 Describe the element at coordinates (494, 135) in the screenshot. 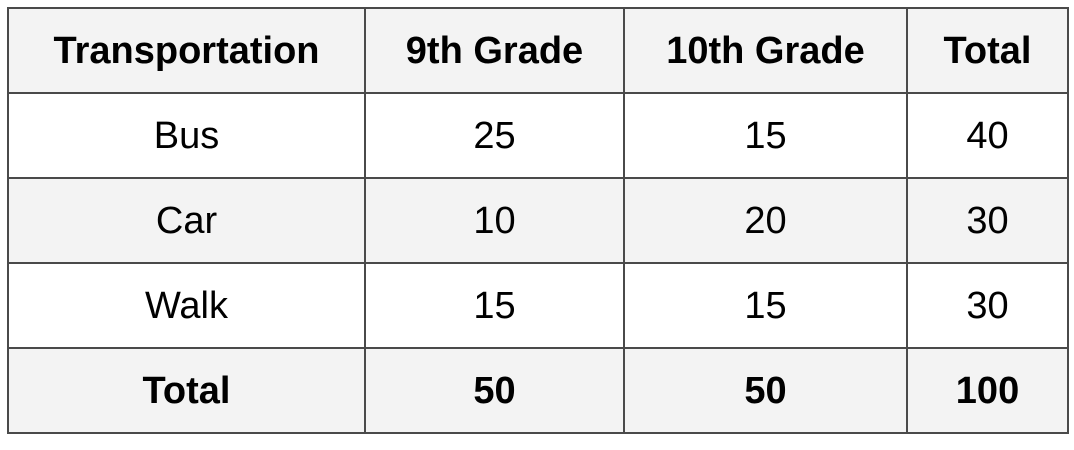

I see `data-cell: 25` at that location.